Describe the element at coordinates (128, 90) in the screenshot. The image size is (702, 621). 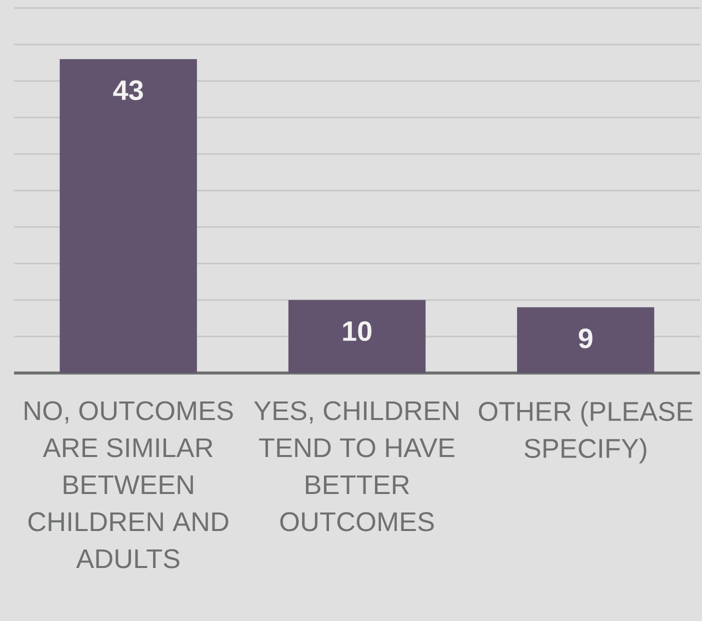
I see `data-label: 43` at that location.